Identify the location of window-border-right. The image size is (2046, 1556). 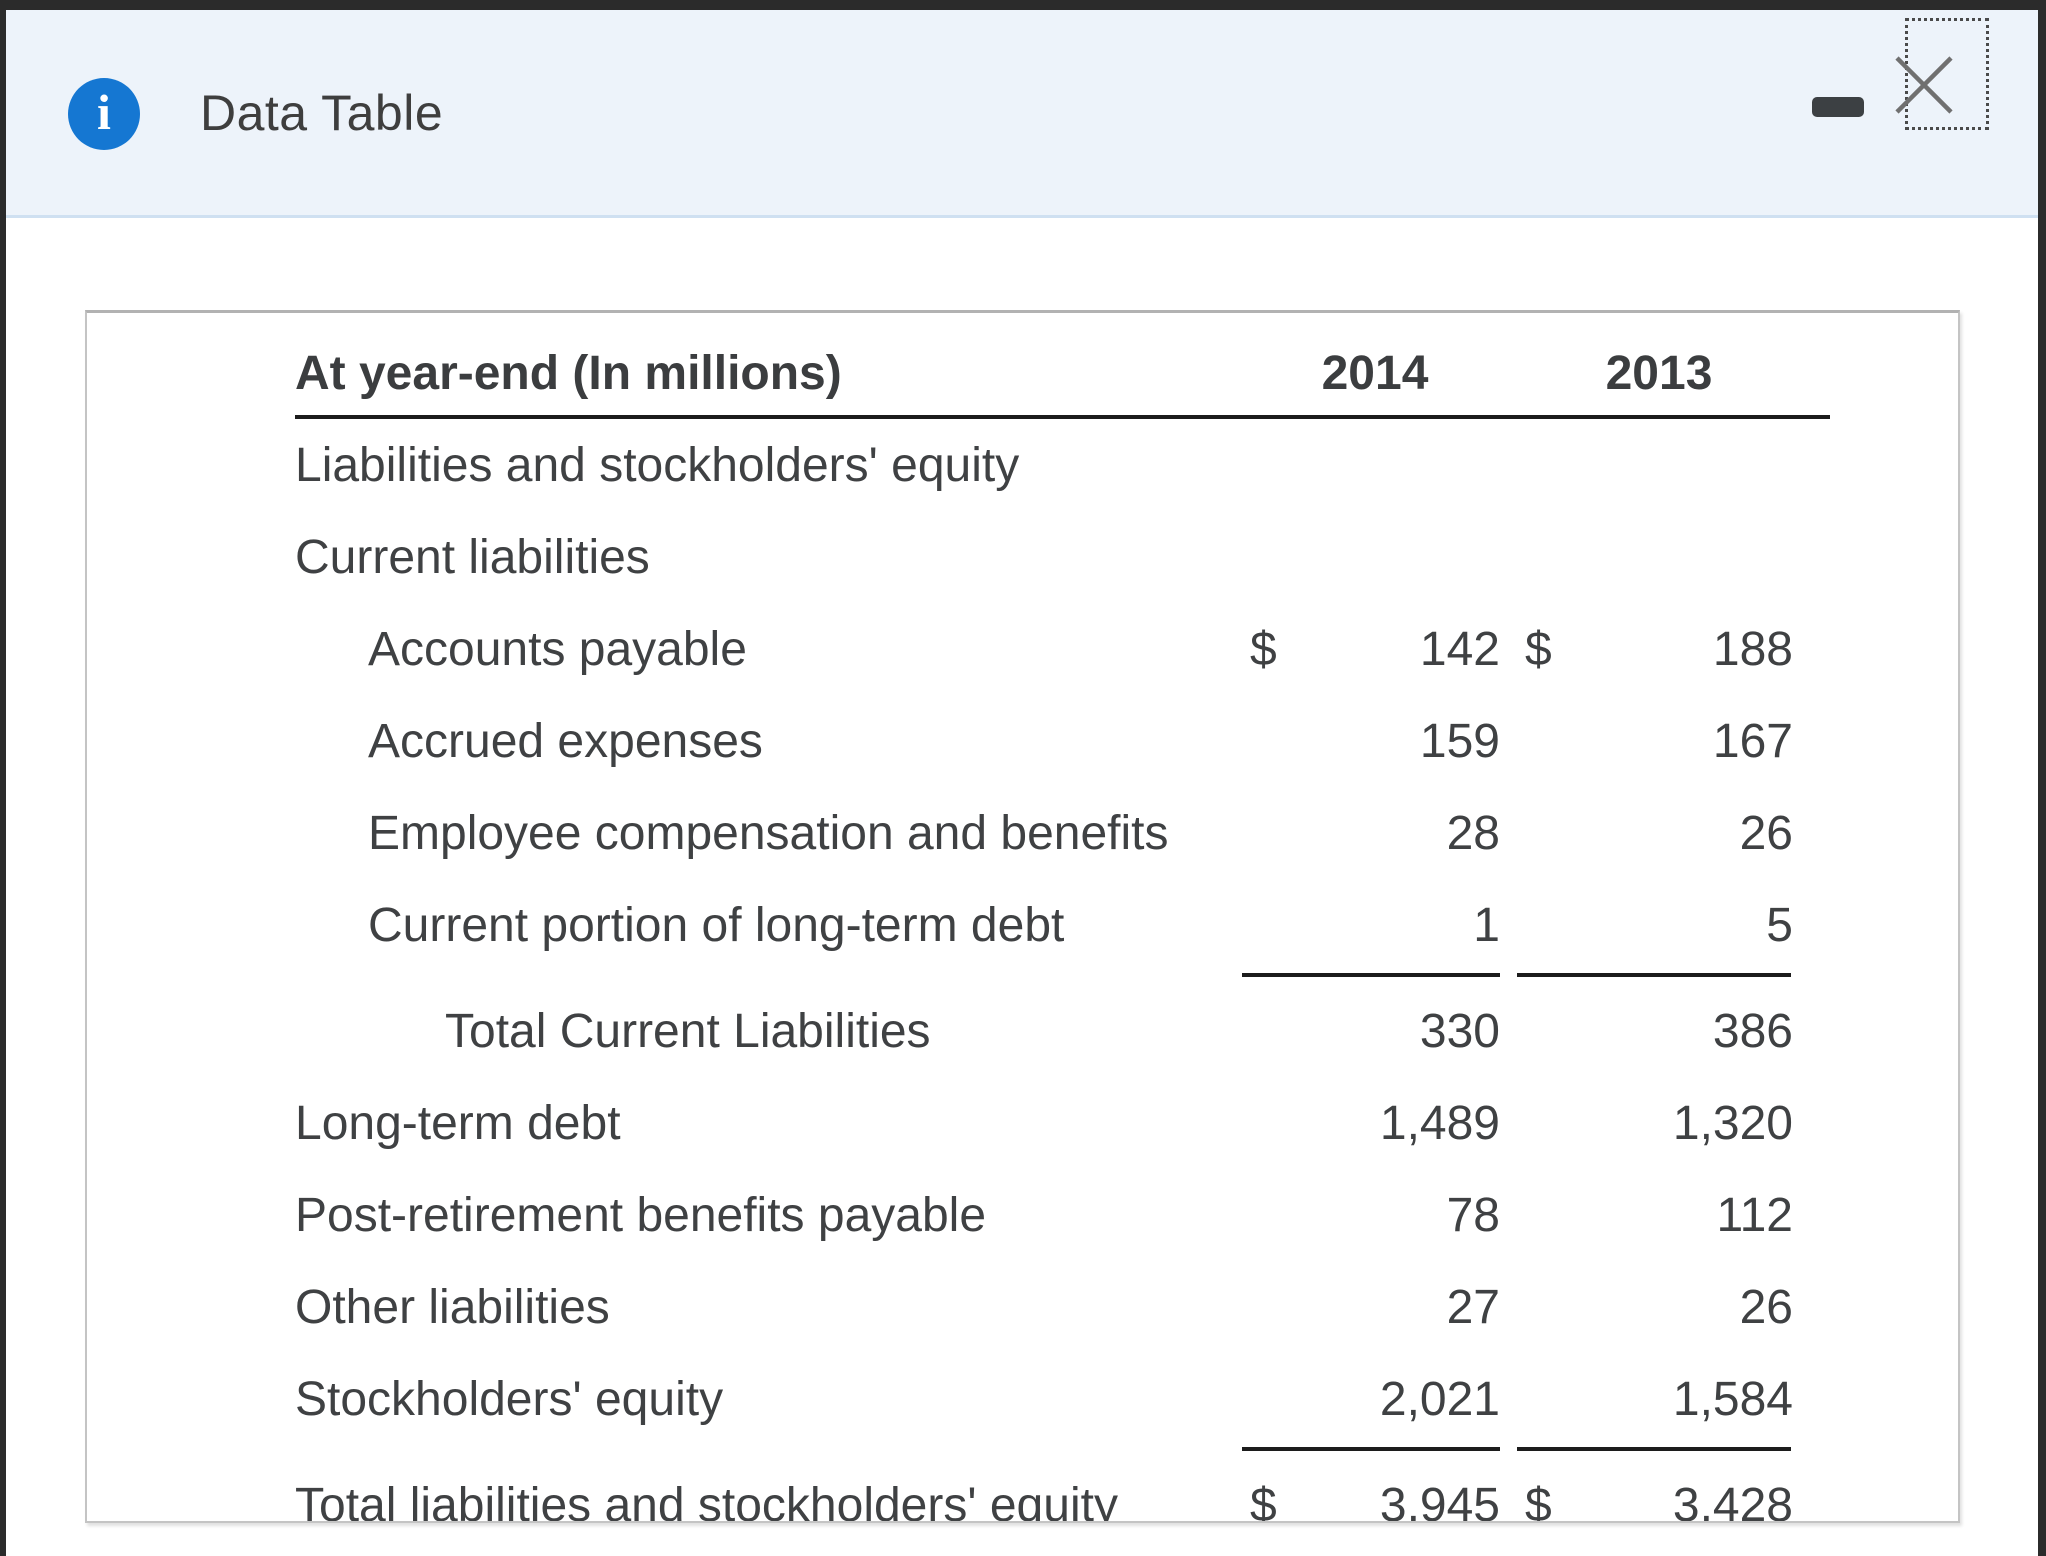
(2042, 778).